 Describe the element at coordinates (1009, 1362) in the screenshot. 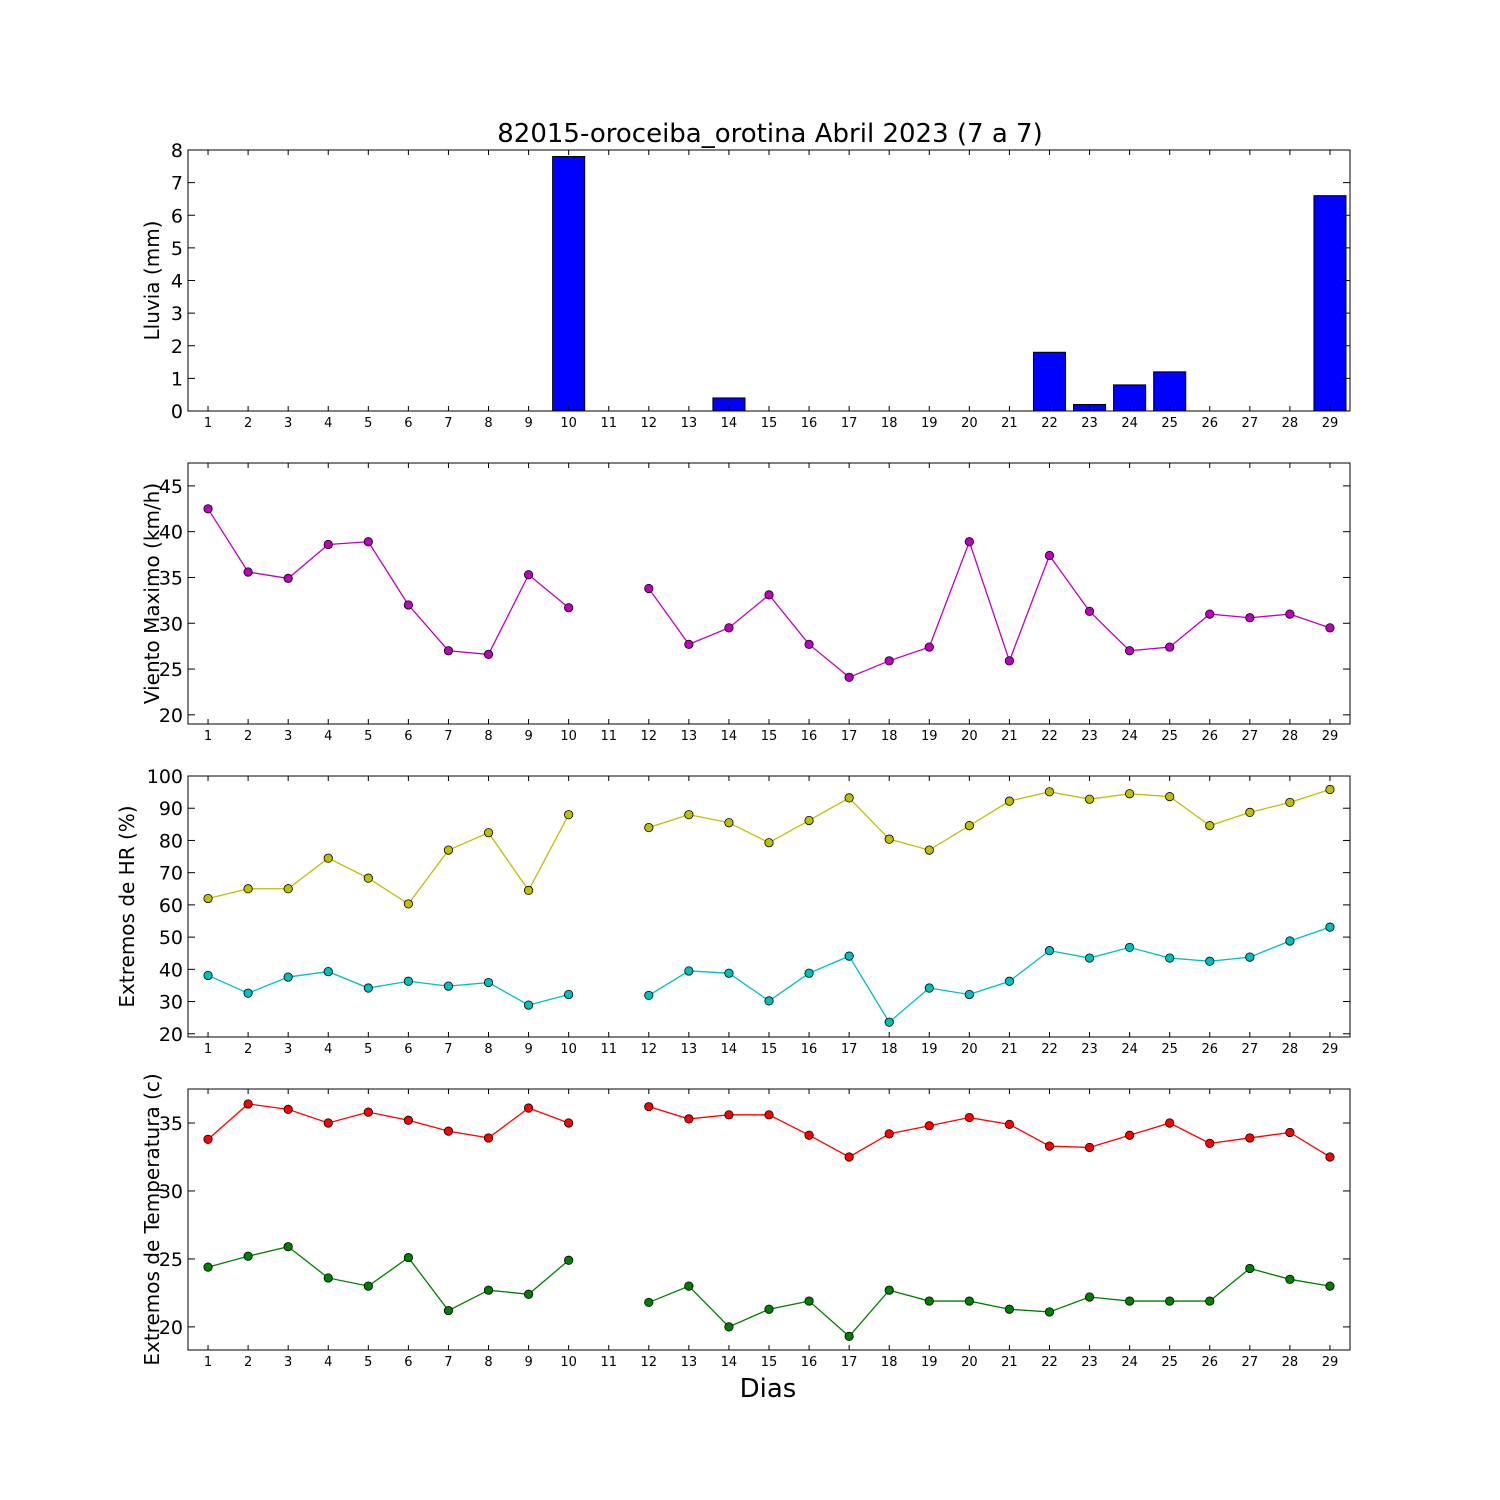

I see `x-tick-label: 21` at that location.